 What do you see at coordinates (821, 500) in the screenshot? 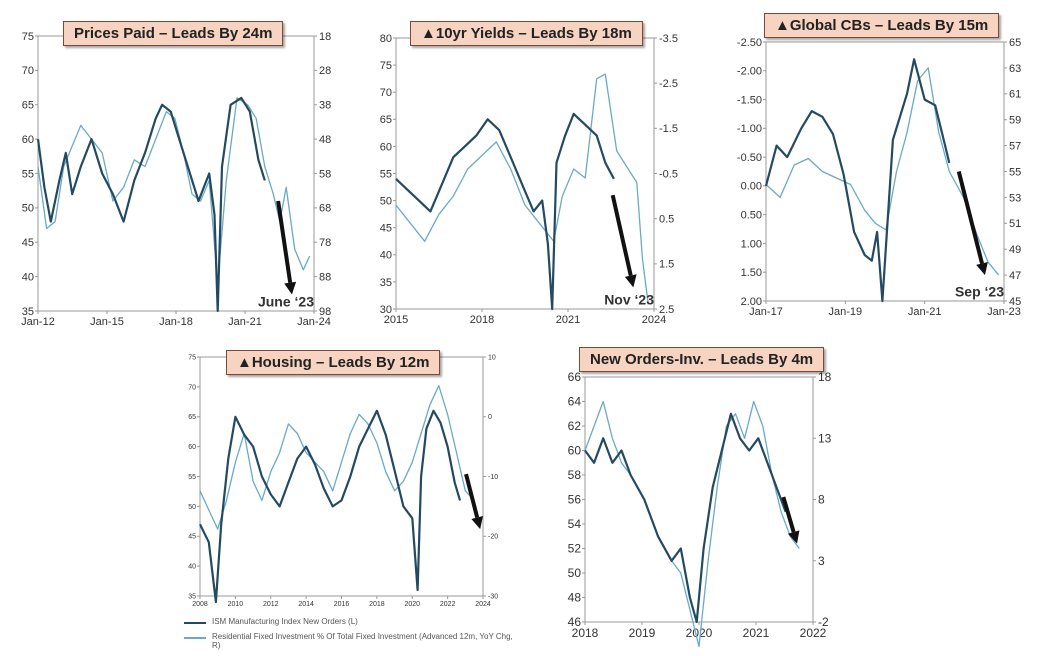
I see `right-tick-label: 8` at bounding box center [821, 500].